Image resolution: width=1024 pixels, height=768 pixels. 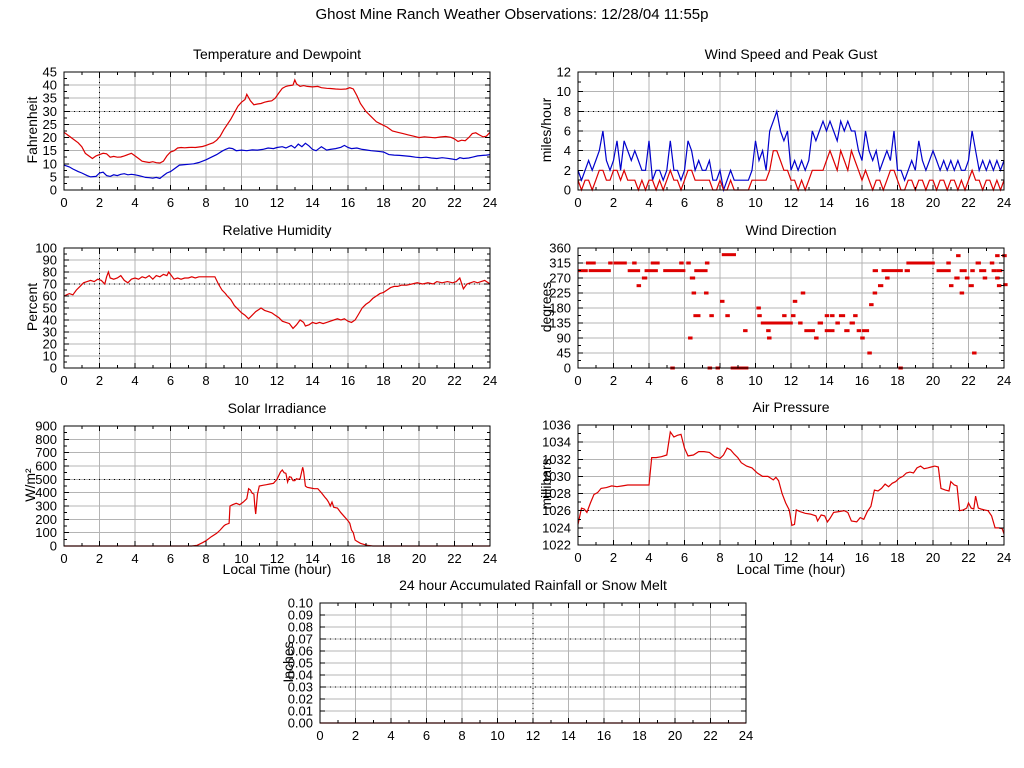 I want to click on svg-text: 30, so click(x=50, y=111).